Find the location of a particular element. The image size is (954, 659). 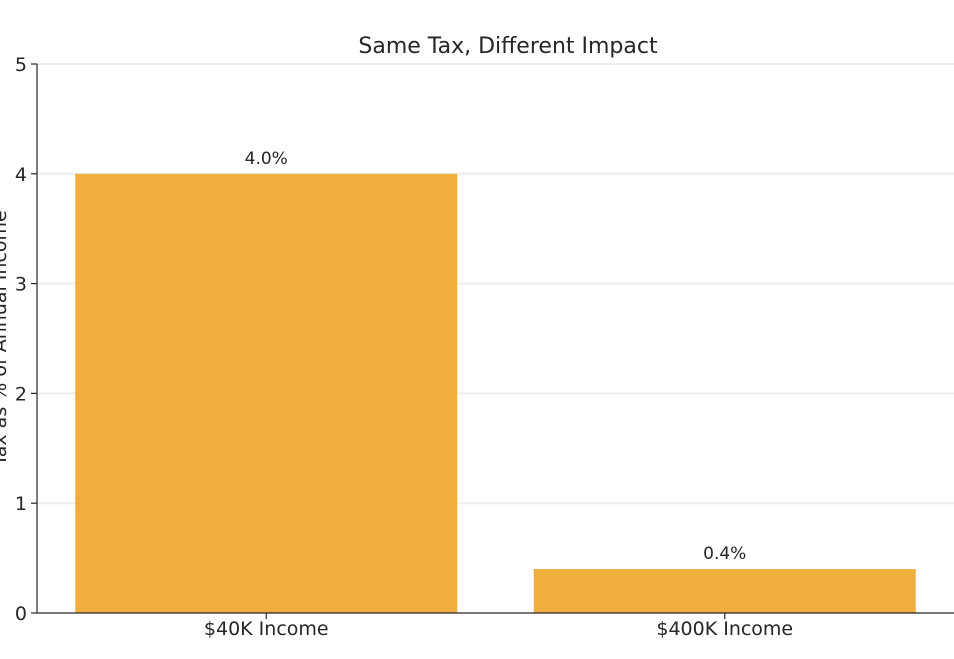

y-tick-label: 5 is located at coordinates (21, 65).